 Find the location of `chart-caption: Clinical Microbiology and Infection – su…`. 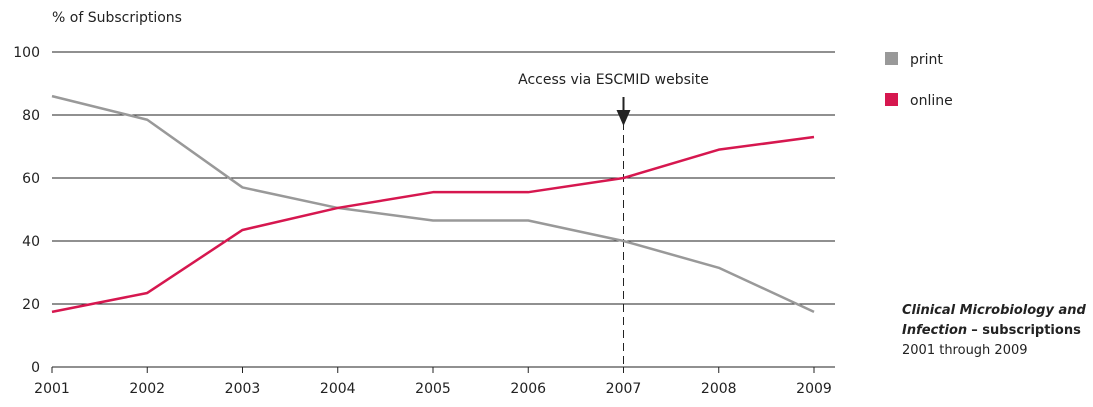

chart-caption: Clinical Microbiology and Infection – su… is located at coordinates (997, 331).